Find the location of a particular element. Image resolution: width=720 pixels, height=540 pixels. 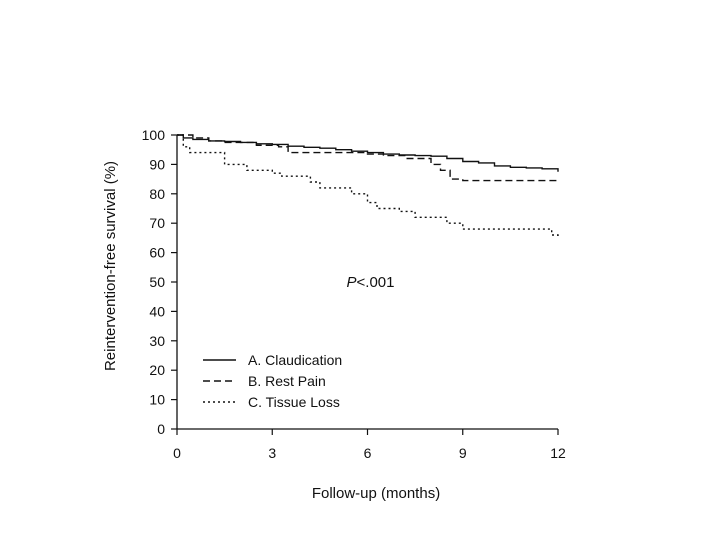

p-value-rest: <.001 is located at coordinates (376, 282).